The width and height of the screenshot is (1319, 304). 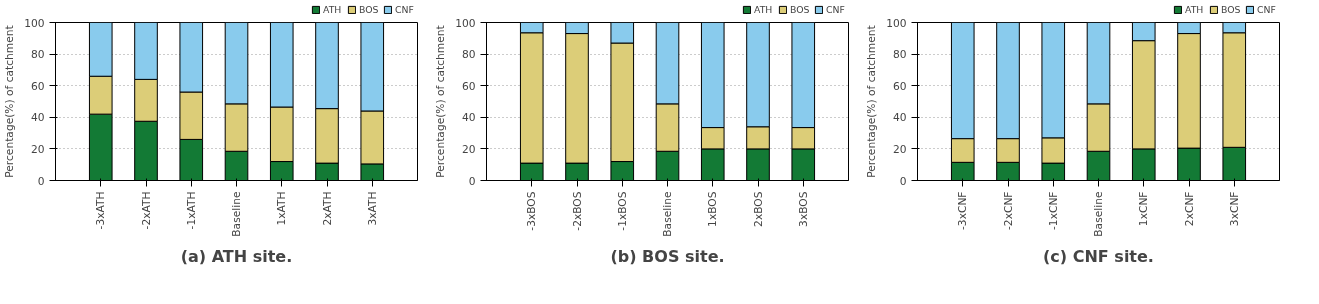 I want to click on x-tick-label: 1xCNF, so click(x=1144, y=209).